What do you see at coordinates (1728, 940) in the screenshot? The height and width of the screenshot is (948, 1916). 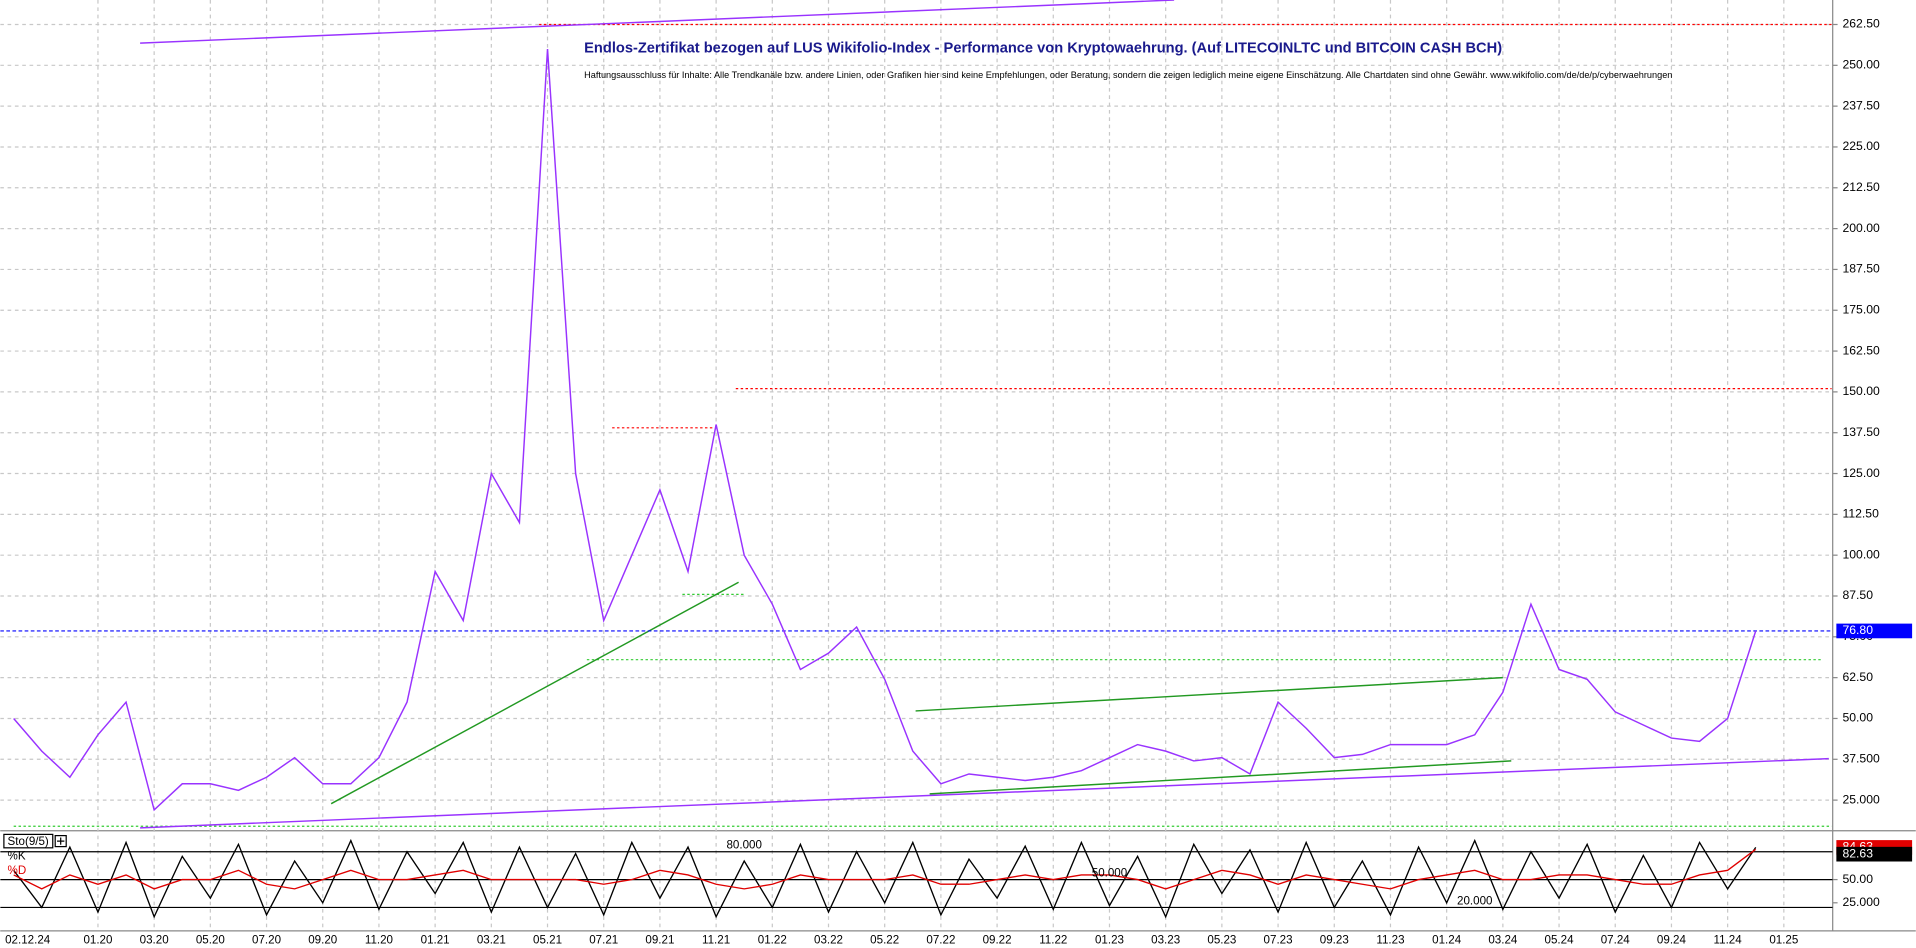 I see `x-tick-label: 11.24` at bounding box center [1728, 940].